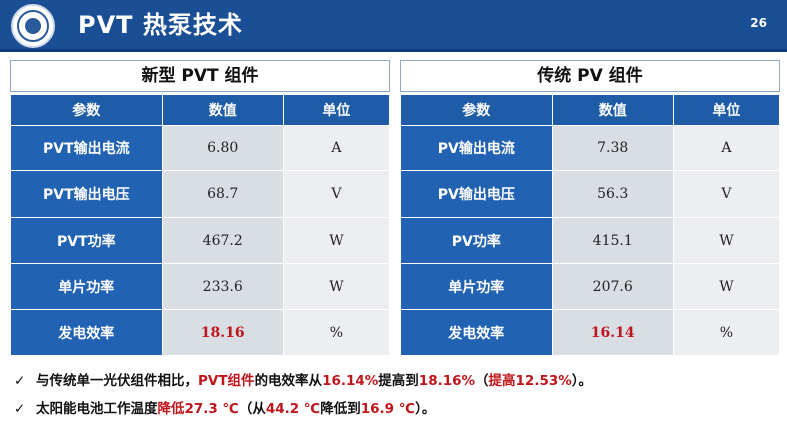 Image resolution: width=787 pixels, height=431 pixels. I want to click on pv-panel-title: 传统 PV 组件, so click(590, 76).